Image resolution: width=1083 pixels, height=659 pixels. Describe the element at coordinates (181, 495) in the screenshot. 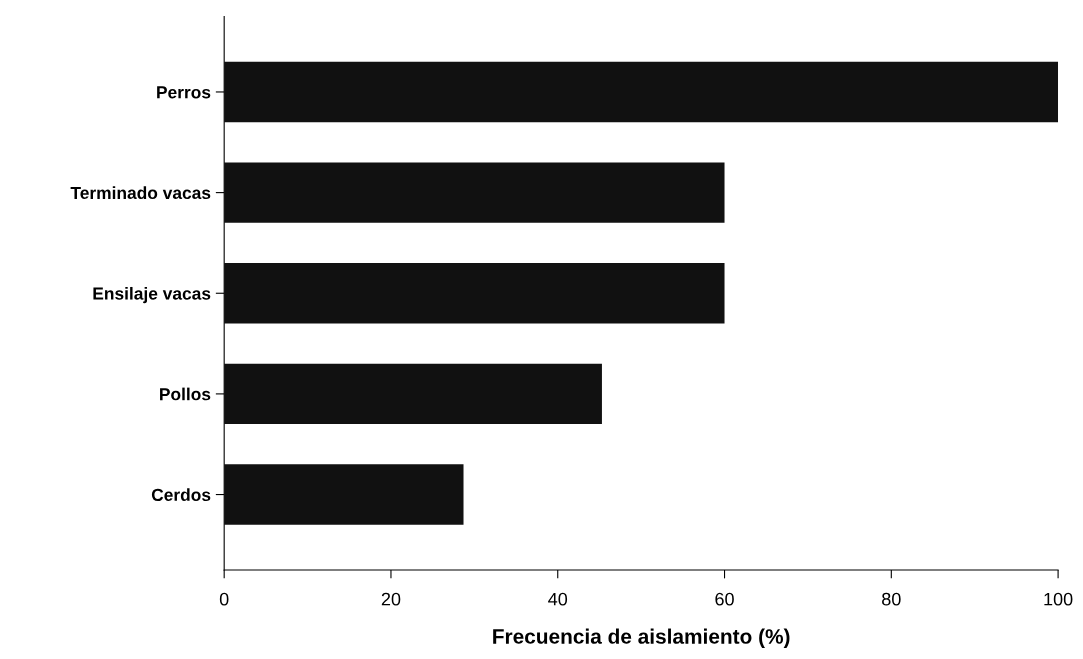

I see `y-tick-label: Cerdos` at that location.